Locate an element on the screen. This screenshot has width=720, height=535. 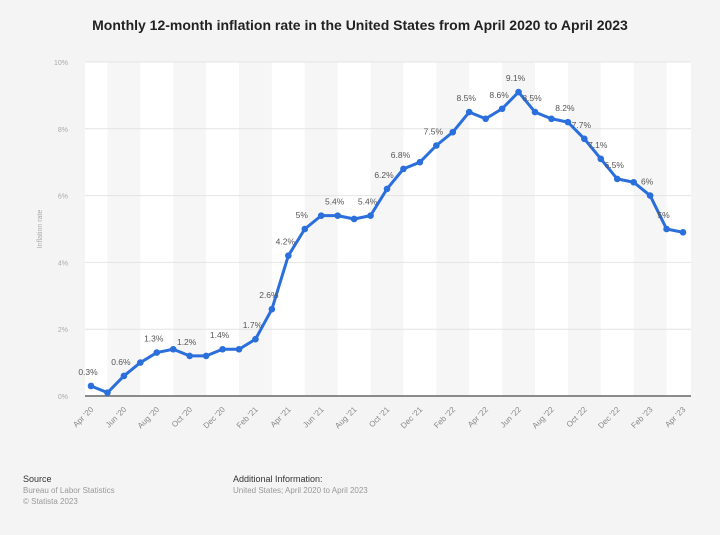
info-text: United States; April 2020 to April 2023 is located at coordinates (300, 490).